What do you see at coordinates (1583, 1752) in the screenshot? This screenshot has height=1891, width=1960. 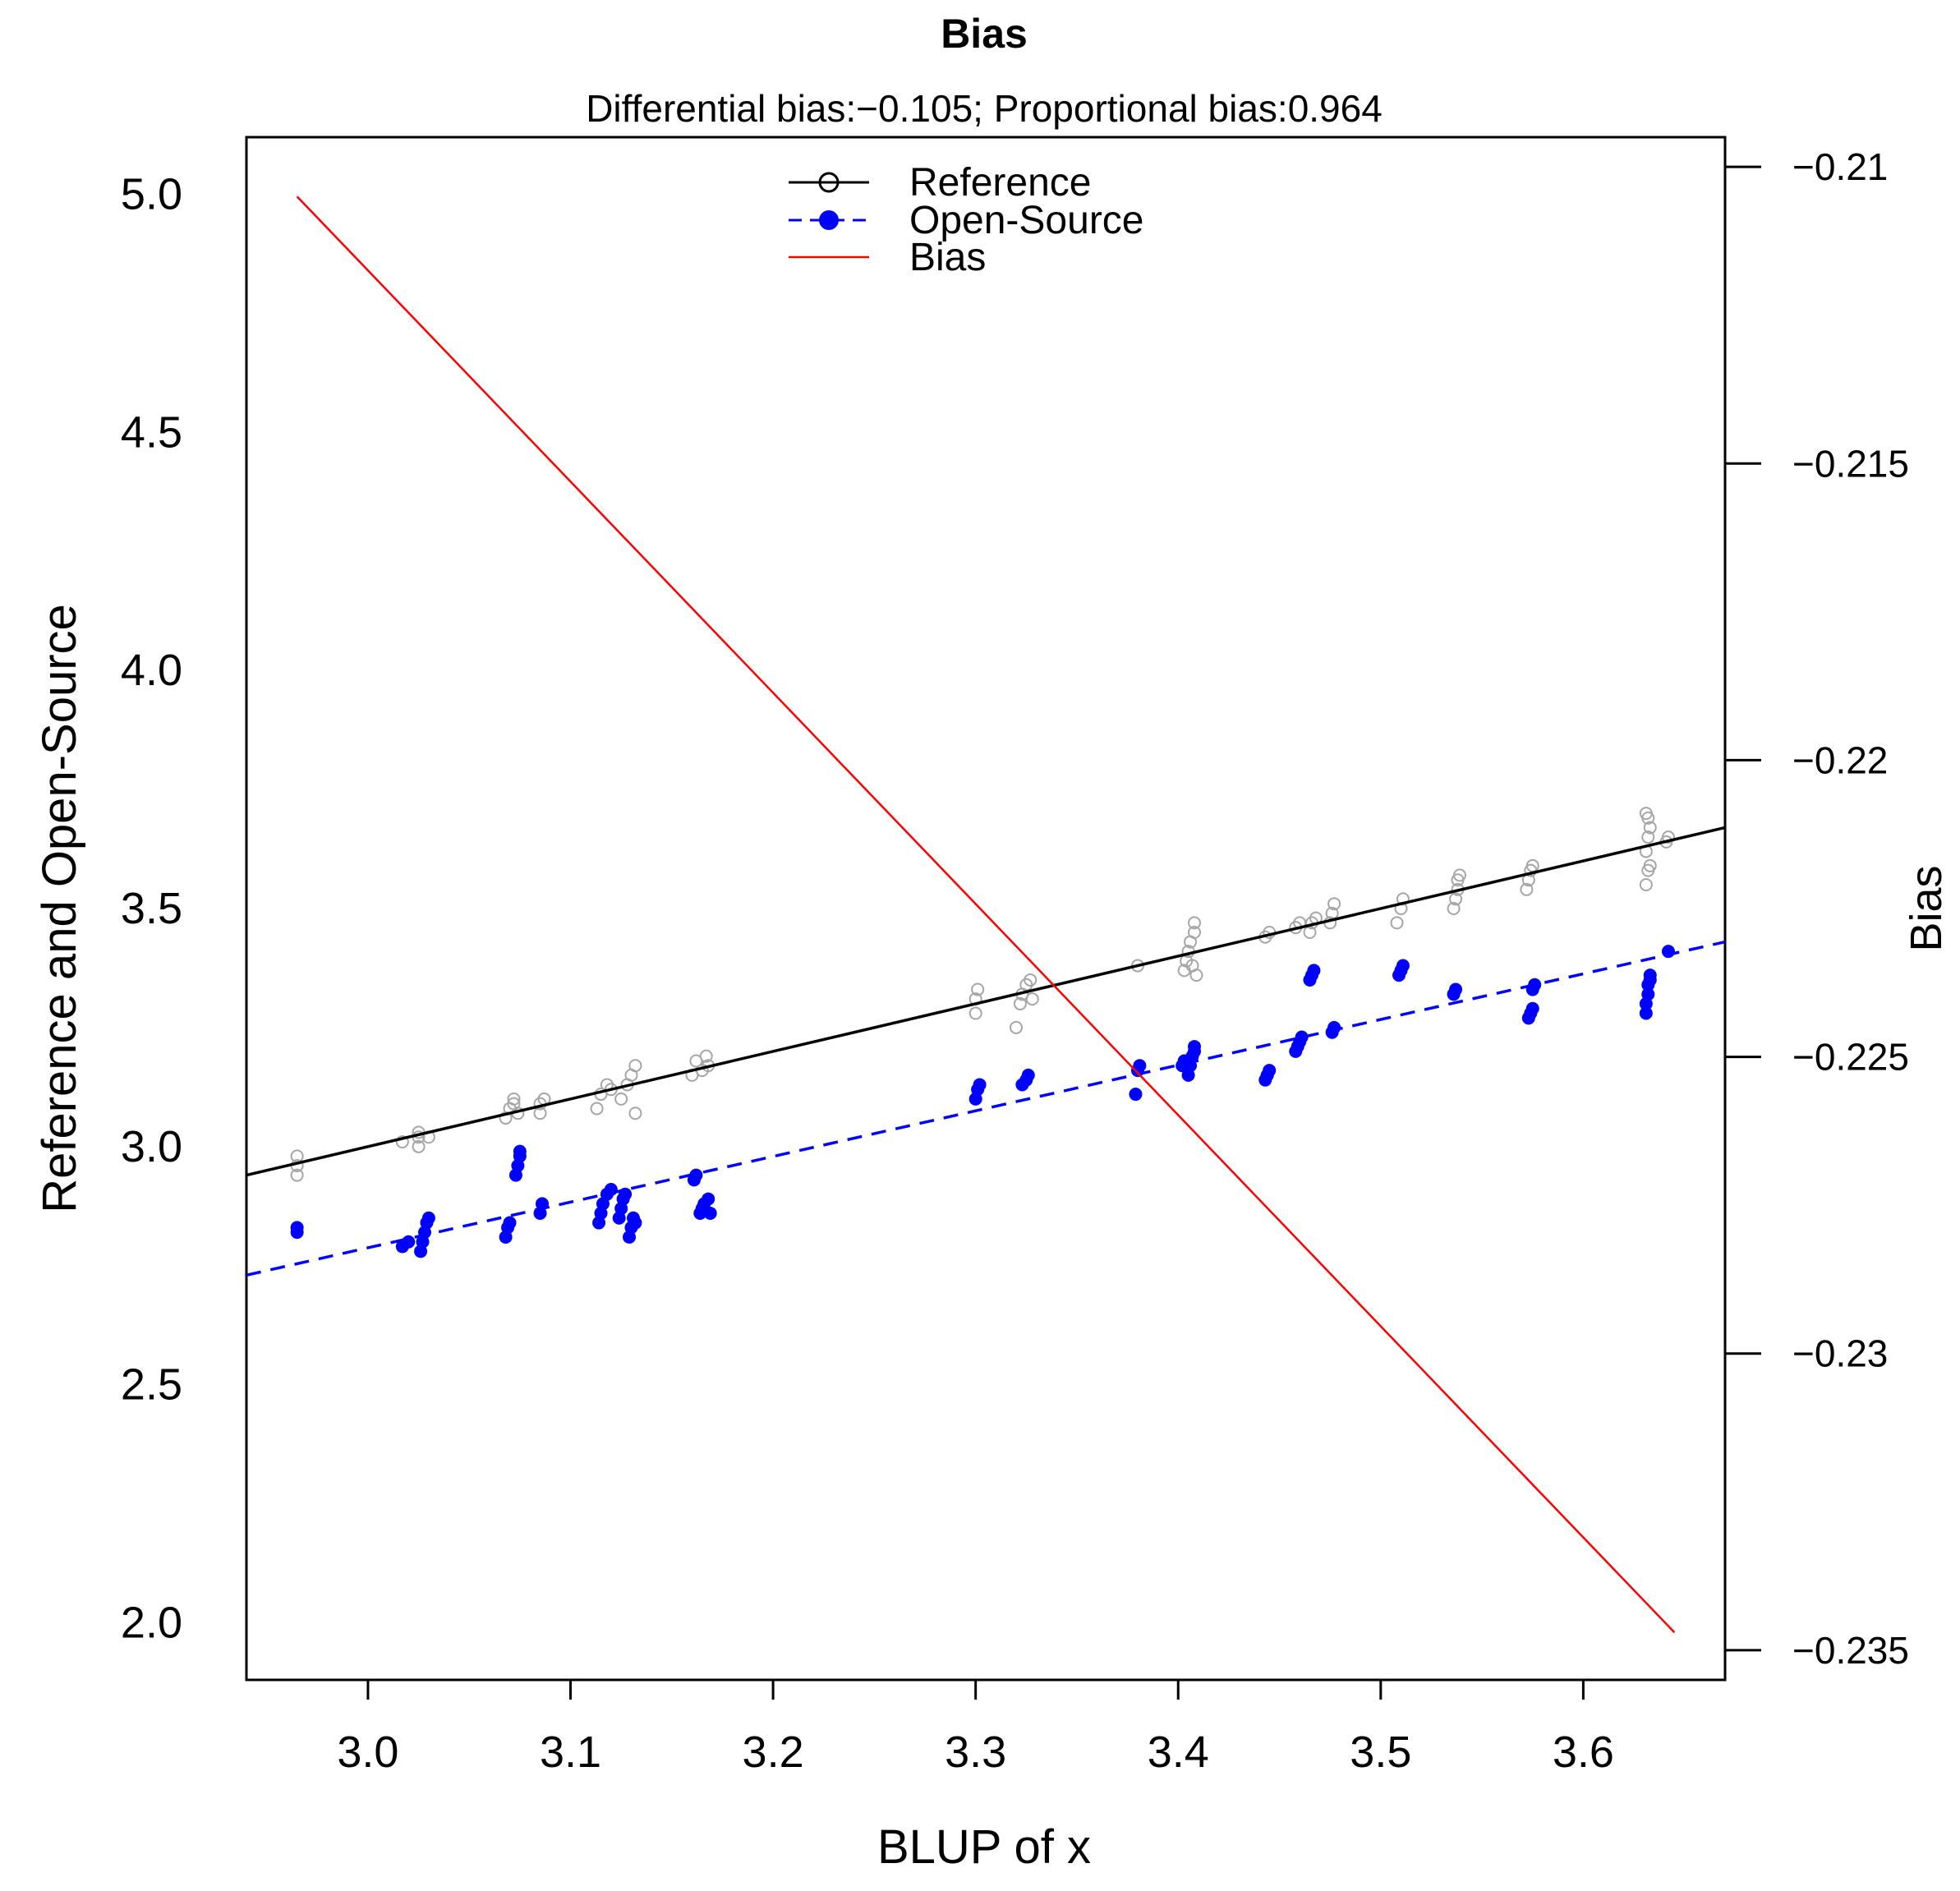 I see `x-tick-label: 3.6` at bounding box center [1583, 1752].